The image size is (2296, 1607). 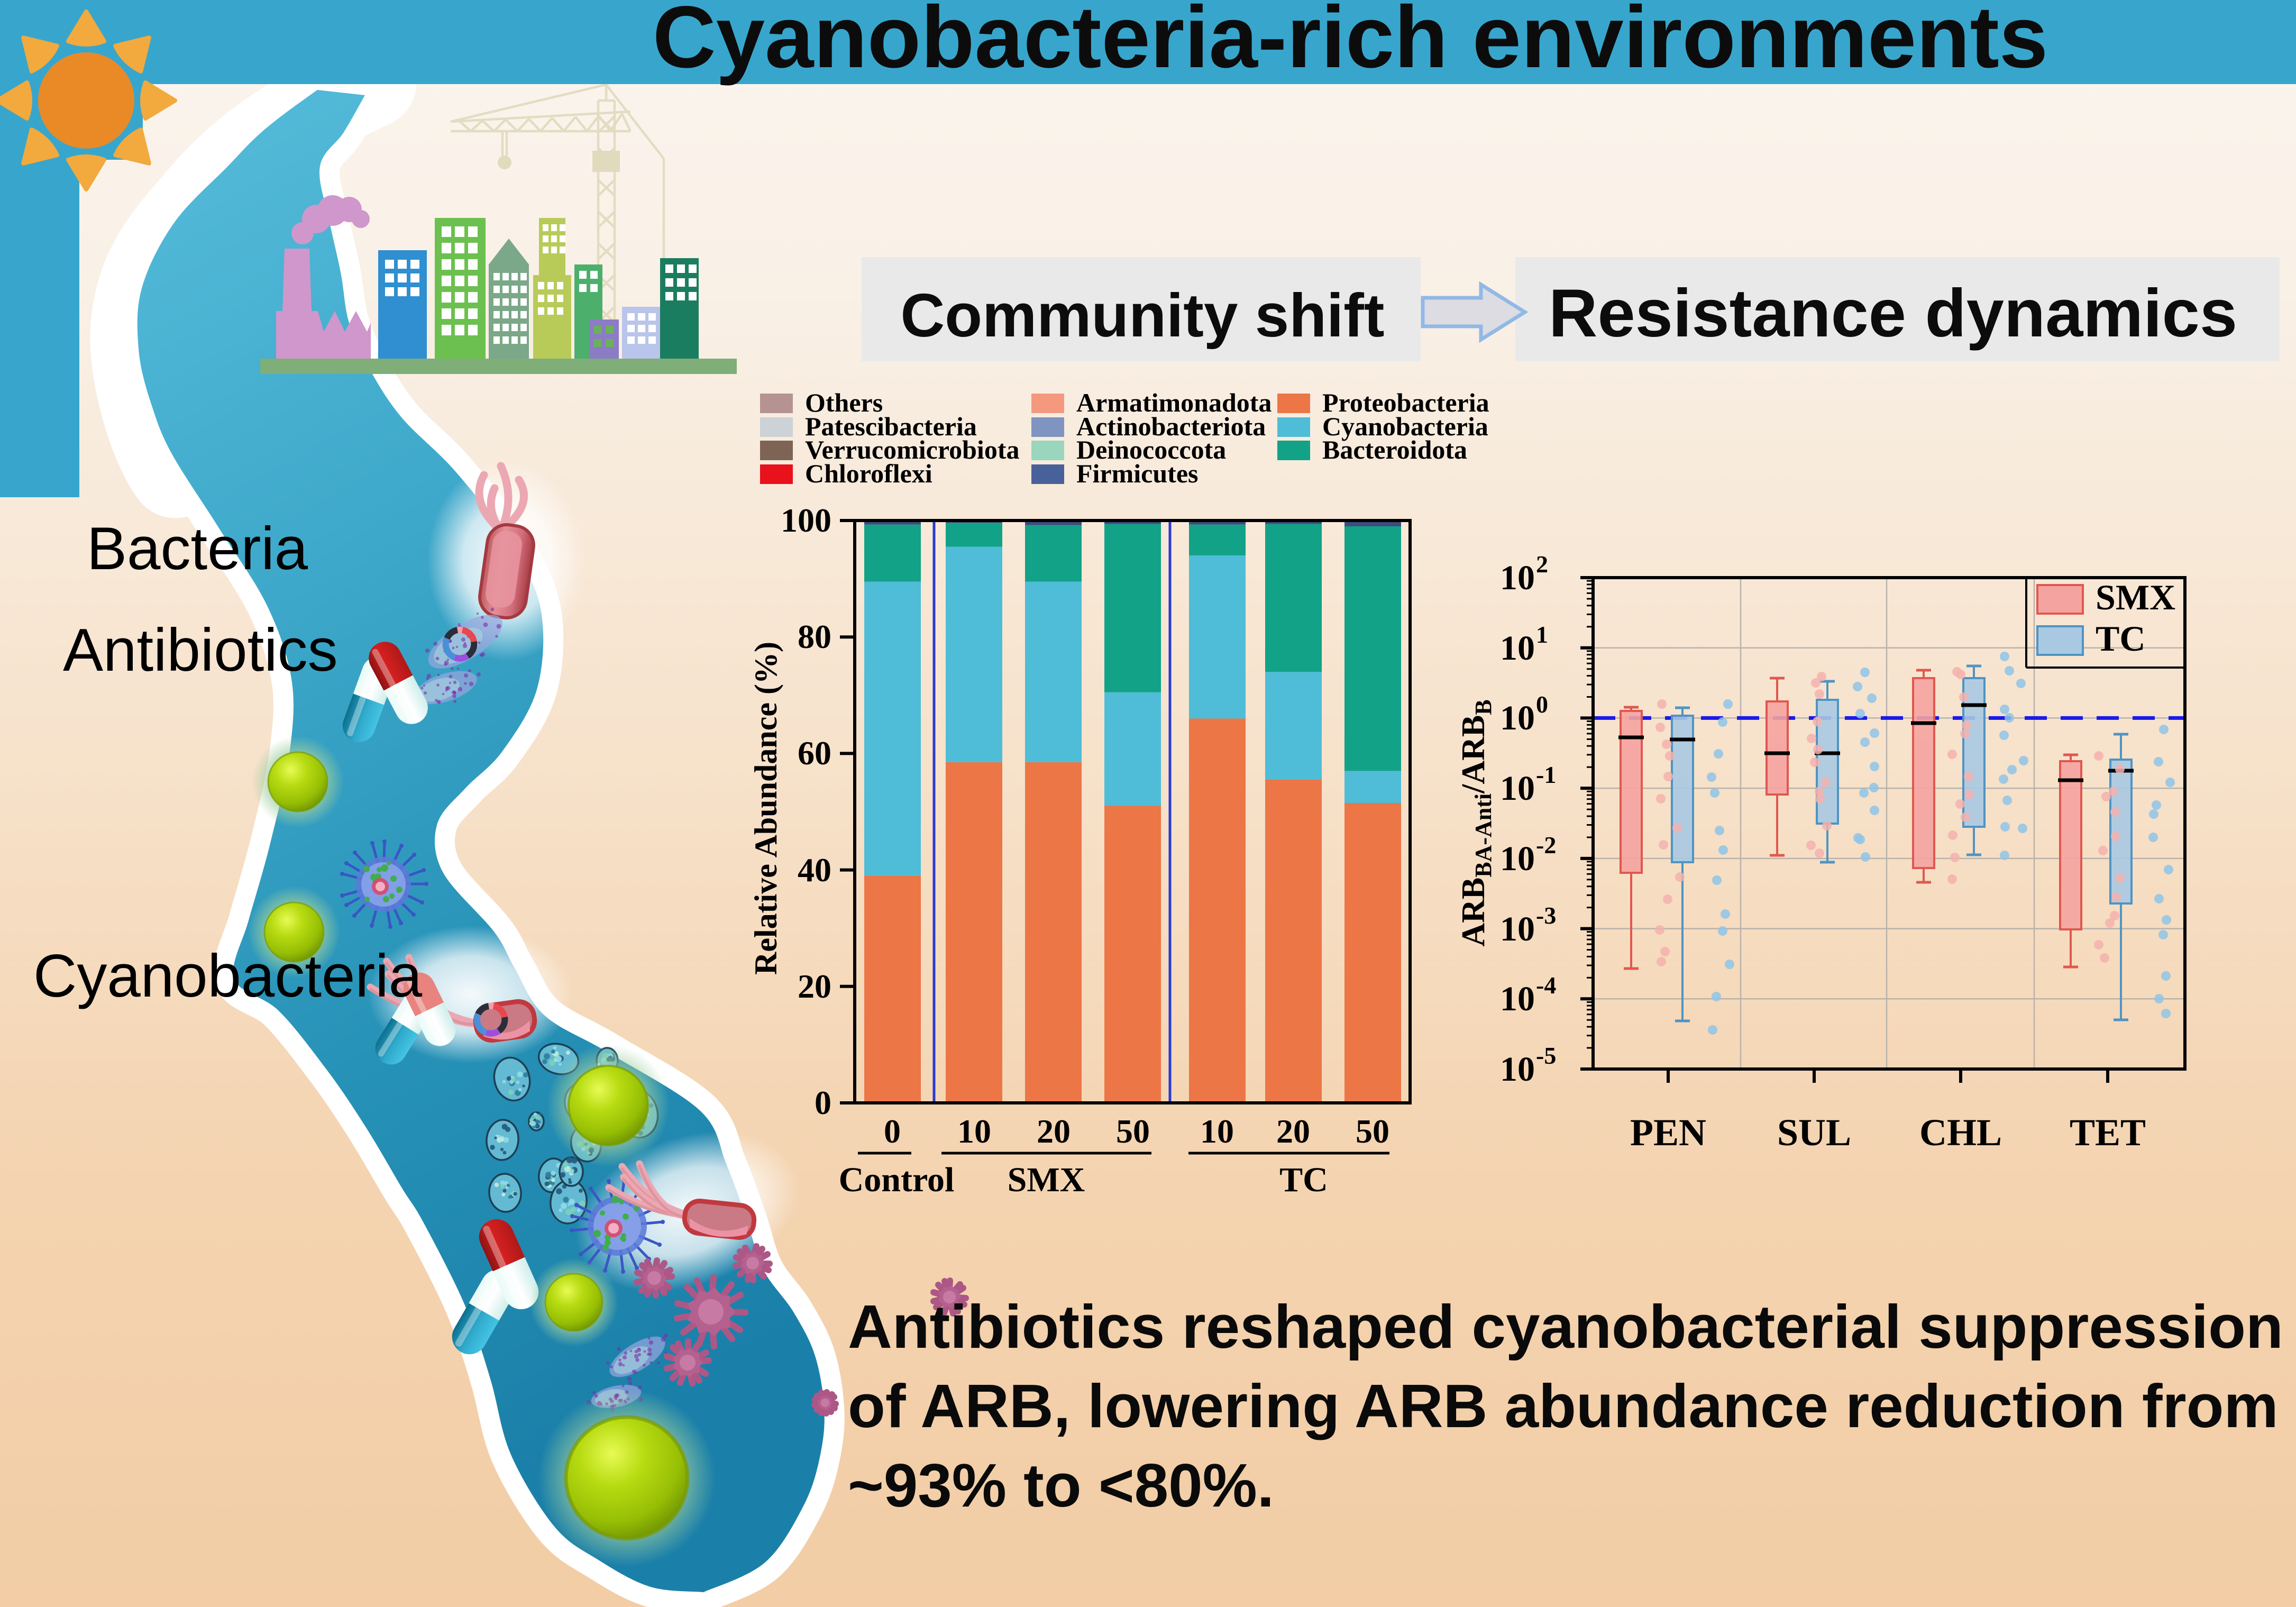 What do you see at coordinates (1142, 315) in the screenshot?
I see `svg-text: Community shift` at bounding box center [1142, 315].